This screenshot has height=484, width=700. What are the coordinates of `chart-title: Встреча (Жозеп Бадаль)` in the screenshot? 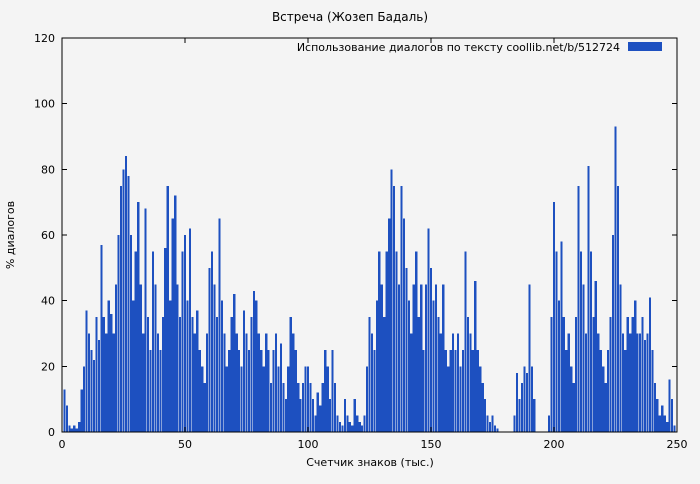 It's located at (350, 17).